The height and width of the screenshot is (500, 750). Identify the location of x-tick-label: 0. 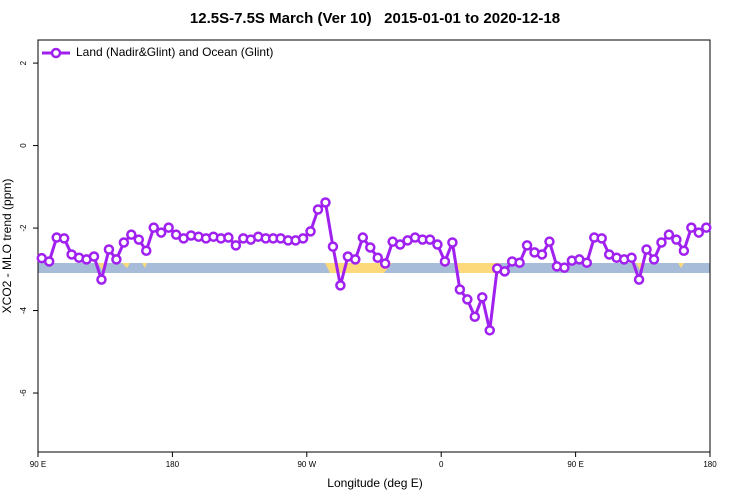
(441, 464).